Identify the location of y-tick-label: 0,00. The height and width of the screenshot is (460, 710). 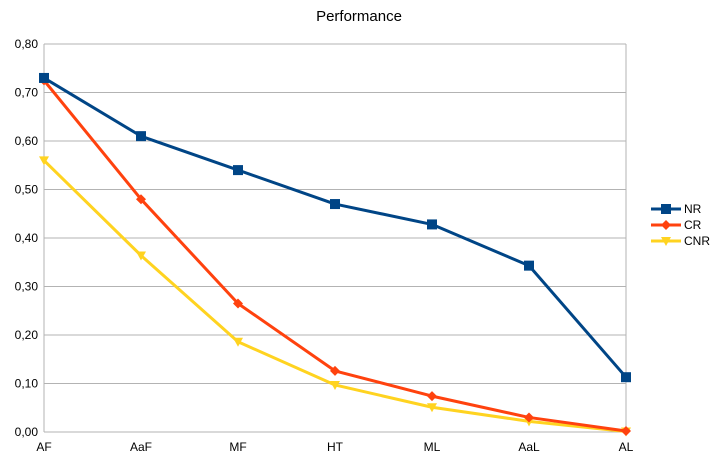
(27, 432).